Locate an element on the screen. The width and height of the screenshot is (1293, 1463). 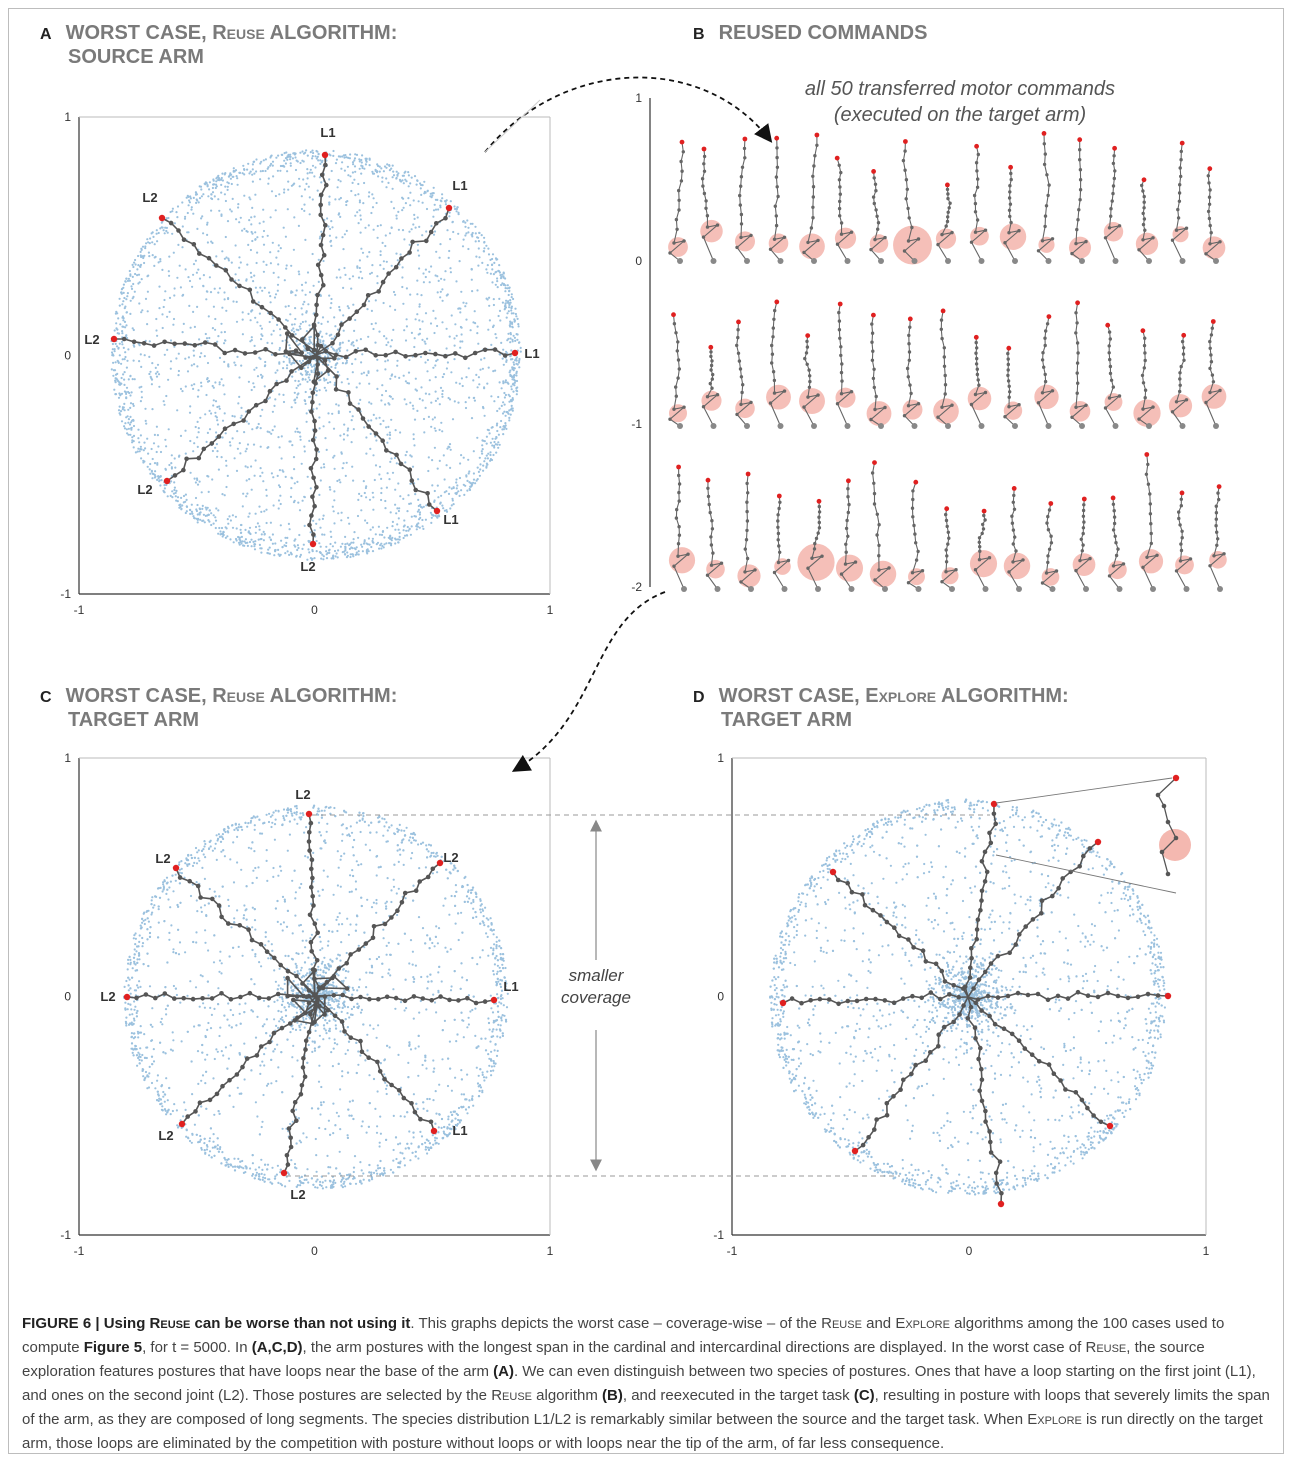
arm-segments is located at coordinates (1113, 205).